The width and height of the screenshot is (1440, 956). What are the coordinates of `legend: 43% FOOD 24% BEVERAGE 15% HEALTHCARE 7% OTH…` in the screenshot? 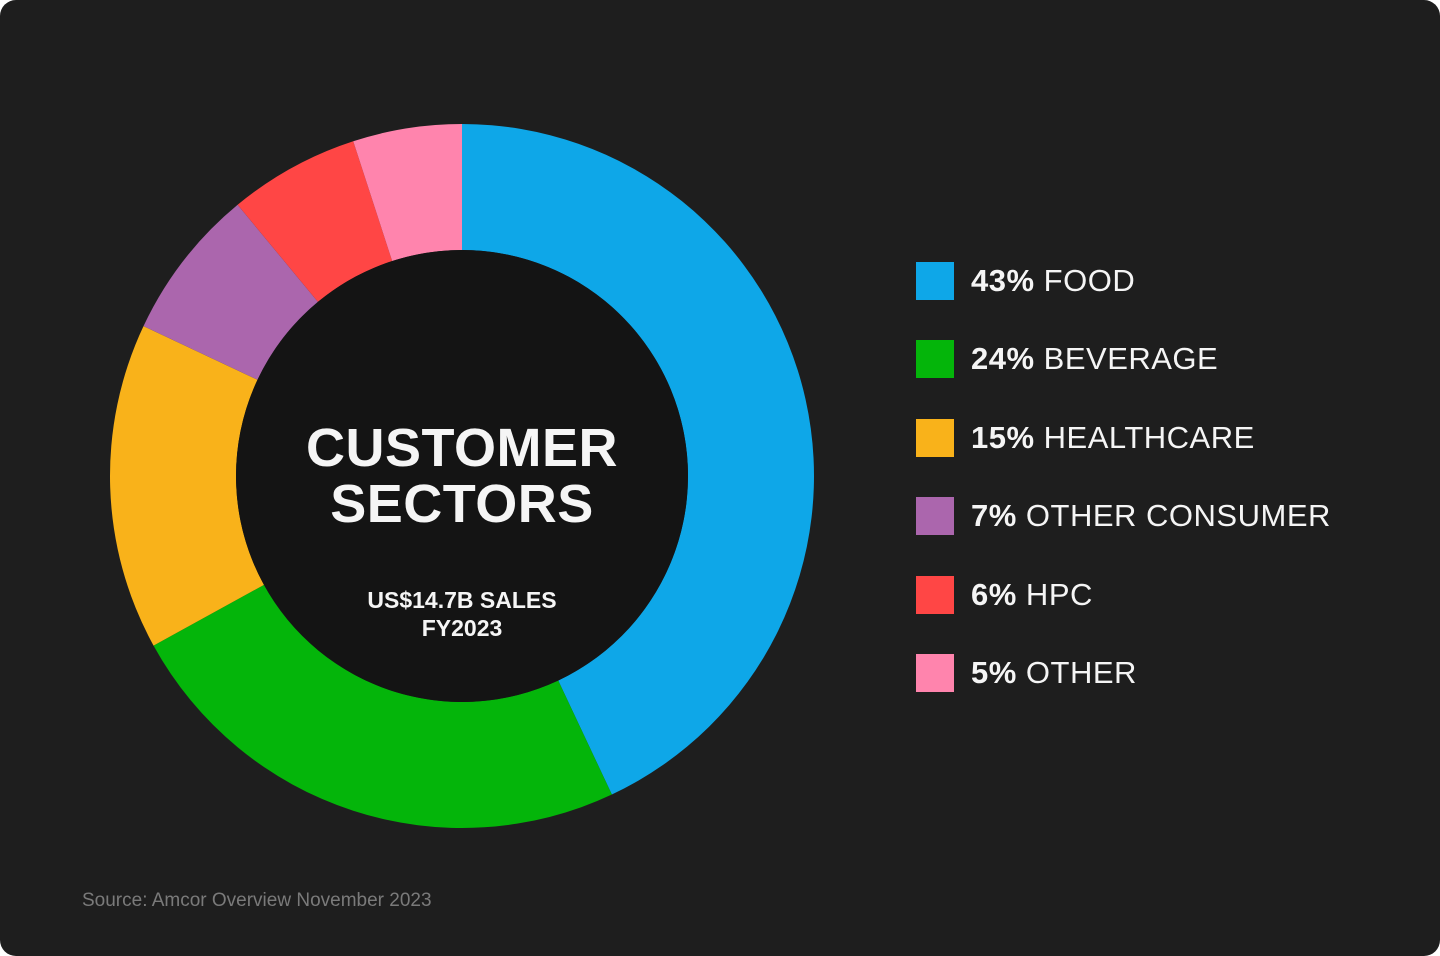 It's located at (1123, 497).